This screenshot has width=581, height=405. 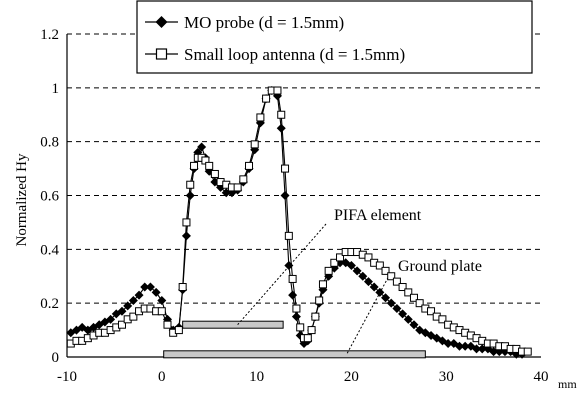 What do you see at coordinates (541, 377) in the screenshot?
I see `x-tick-label: 40` at bounding box center [541, 377].